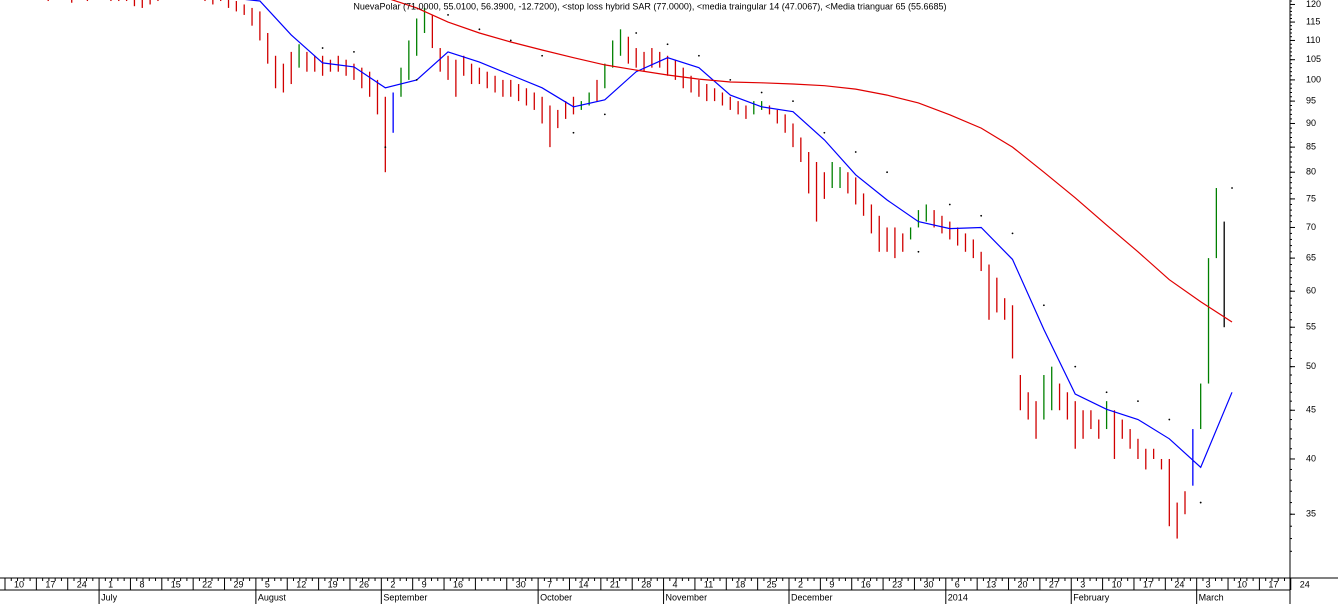 Image resolution: width=1338 pixels, height=604 pixels. I want to click on x-tick-label: 22, so click(207, 584).